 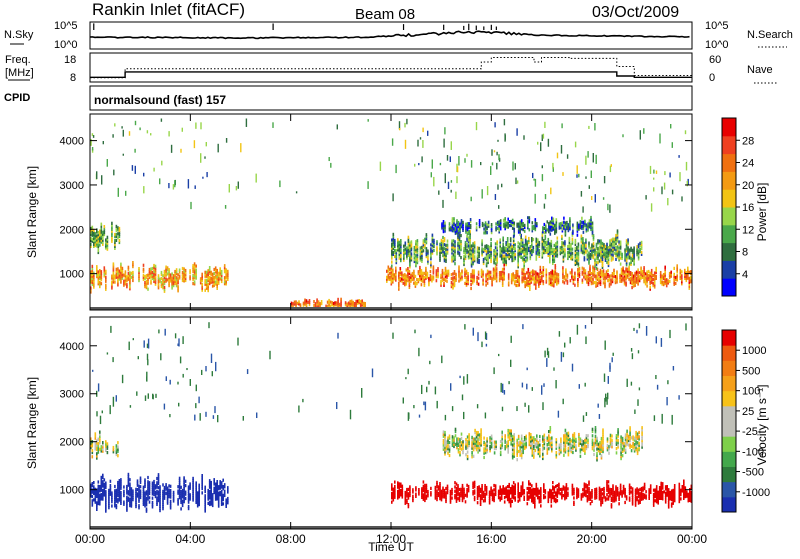 What do you see at coordinates (72, 186) in the screenshot?
I see `y-tick-label: 3000` at bounding box center [72, 186].